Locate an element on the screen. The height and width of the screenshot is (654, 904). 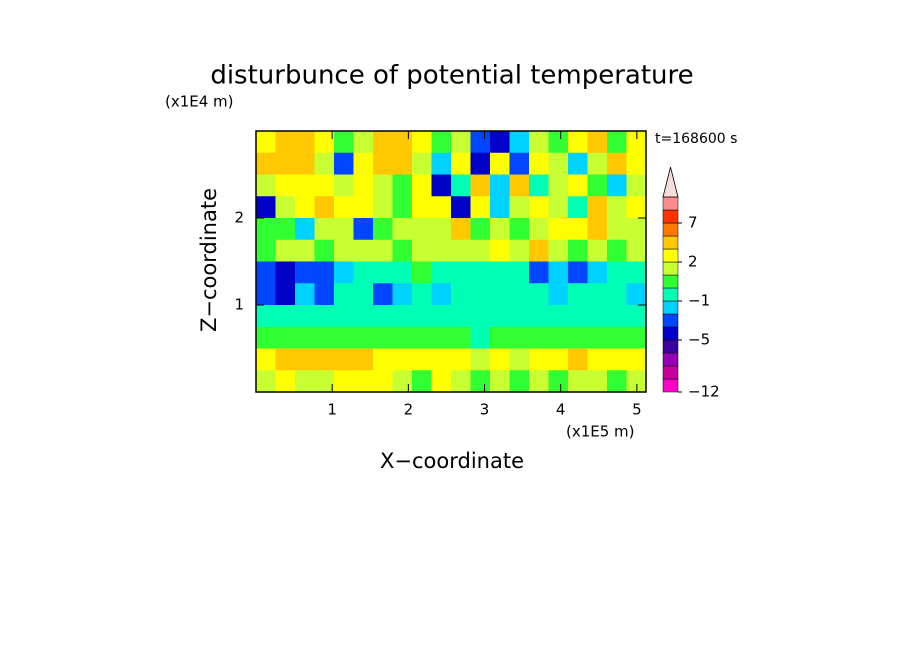
x-tick-label: 3 is located at coordinates (485, 410).